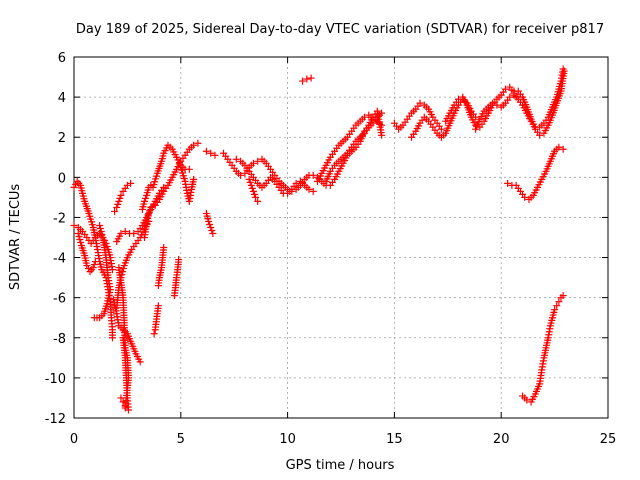 The height and width of the screenshot is (480, 640). Describe the element at coordinates (287, 439) in the screenshot. I see `x-tick-label: 10` at that location.